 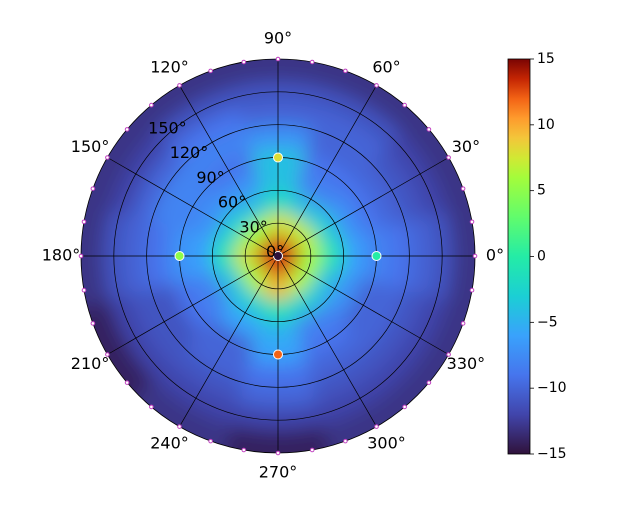 I want to click on r-tick-label: 60°, so click(x=232, y=202).